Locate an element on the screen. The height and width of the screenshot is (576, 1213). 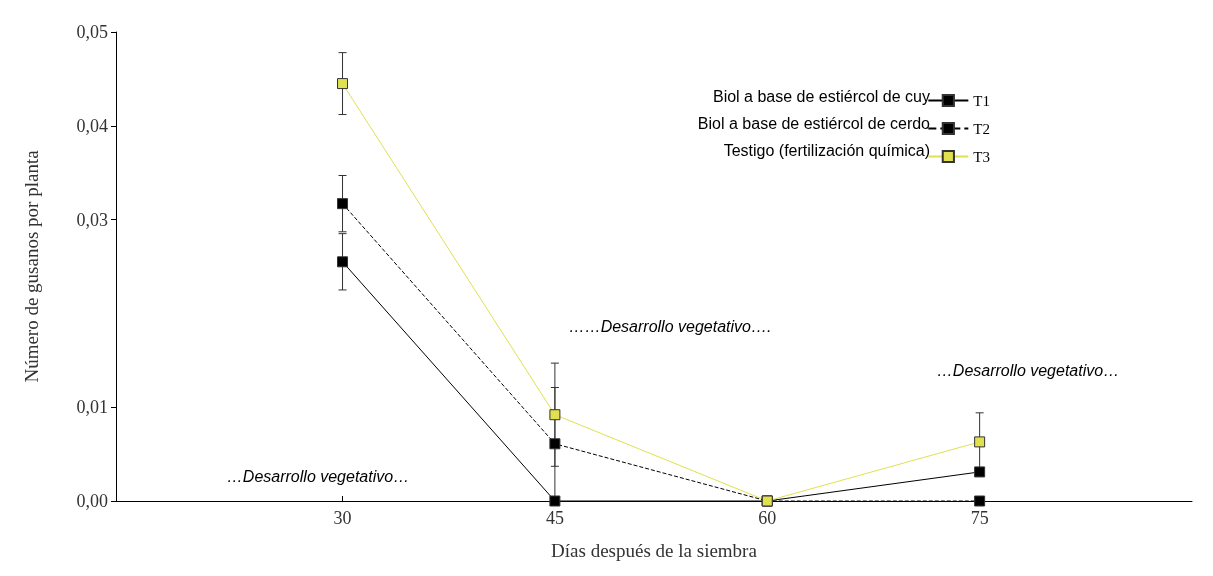
y-tick-label: 0,04 is located at coordinates (92, 125).